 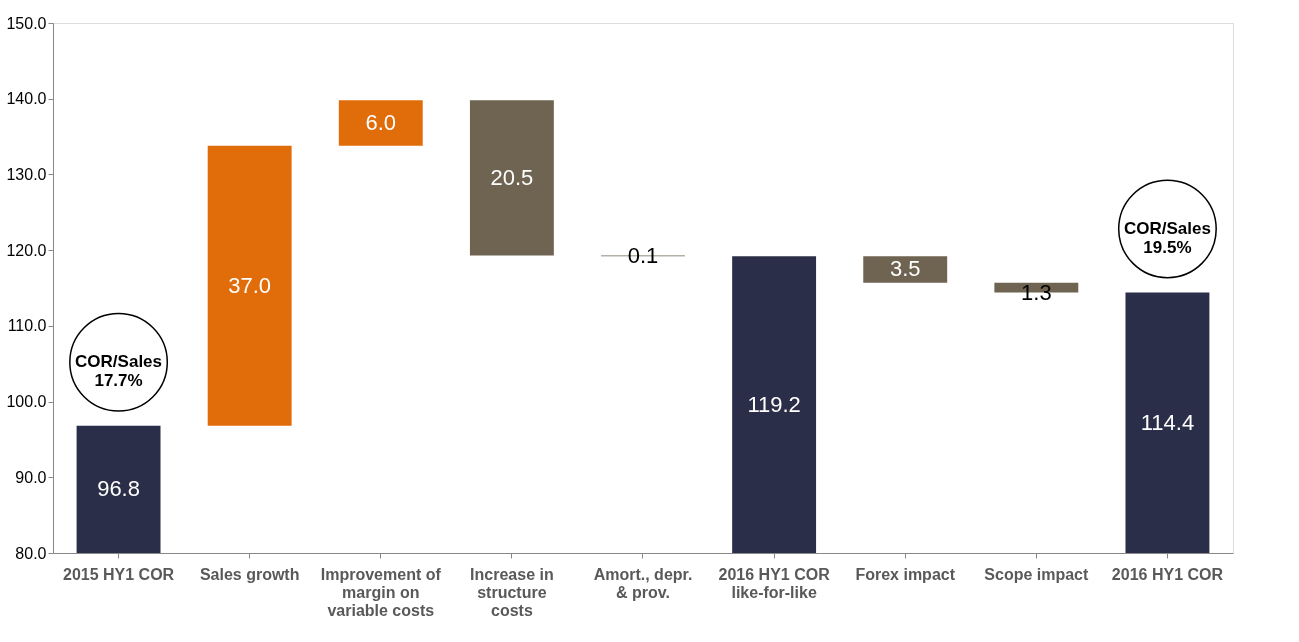 I want to click on data-label: 37.0, so click(x=250, y=285).